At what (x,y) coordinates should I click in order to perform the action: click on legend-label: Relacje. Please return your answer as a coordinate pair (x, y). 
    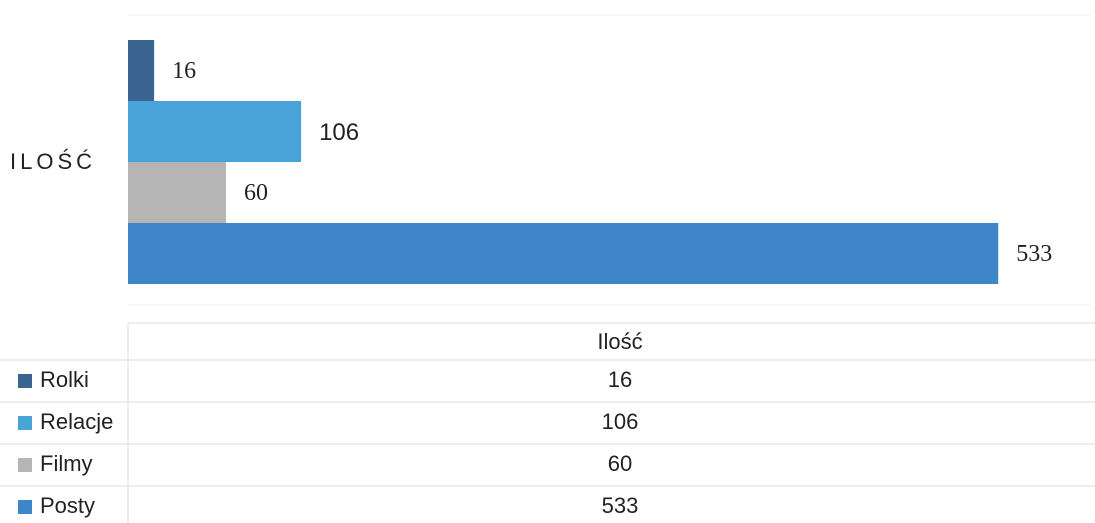
    Looking at the image, I should click on (76, 421).